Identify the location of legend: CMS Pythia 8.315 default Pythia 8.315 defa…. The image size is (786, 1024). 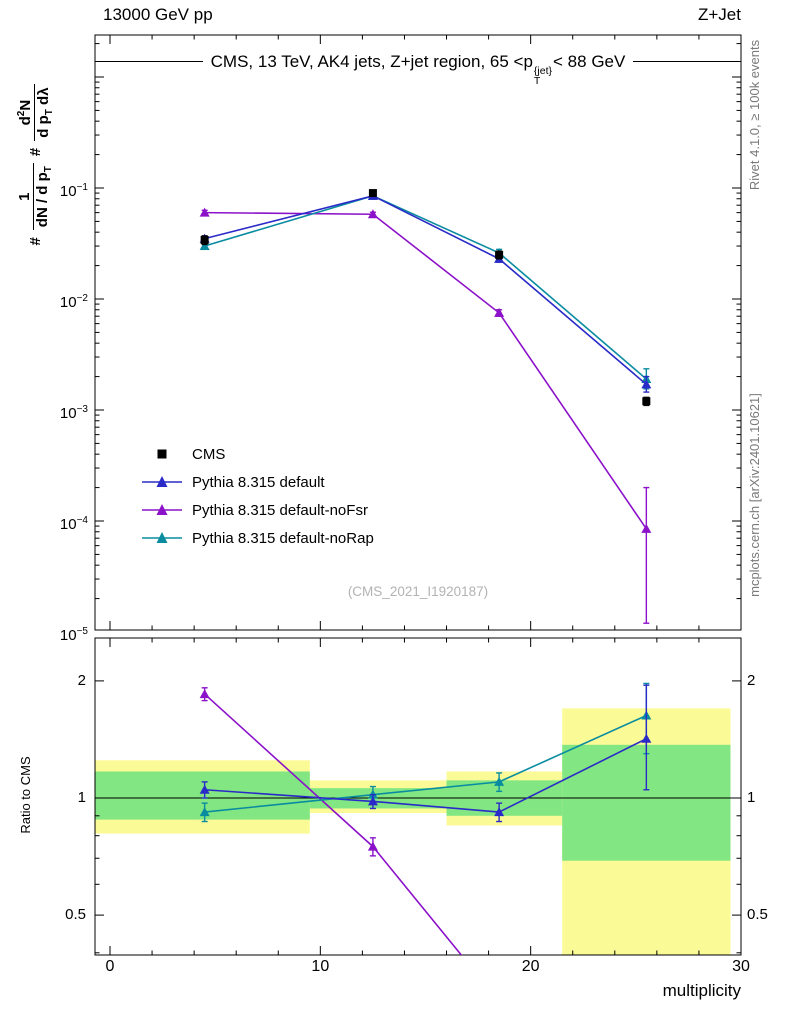
(257, 496).